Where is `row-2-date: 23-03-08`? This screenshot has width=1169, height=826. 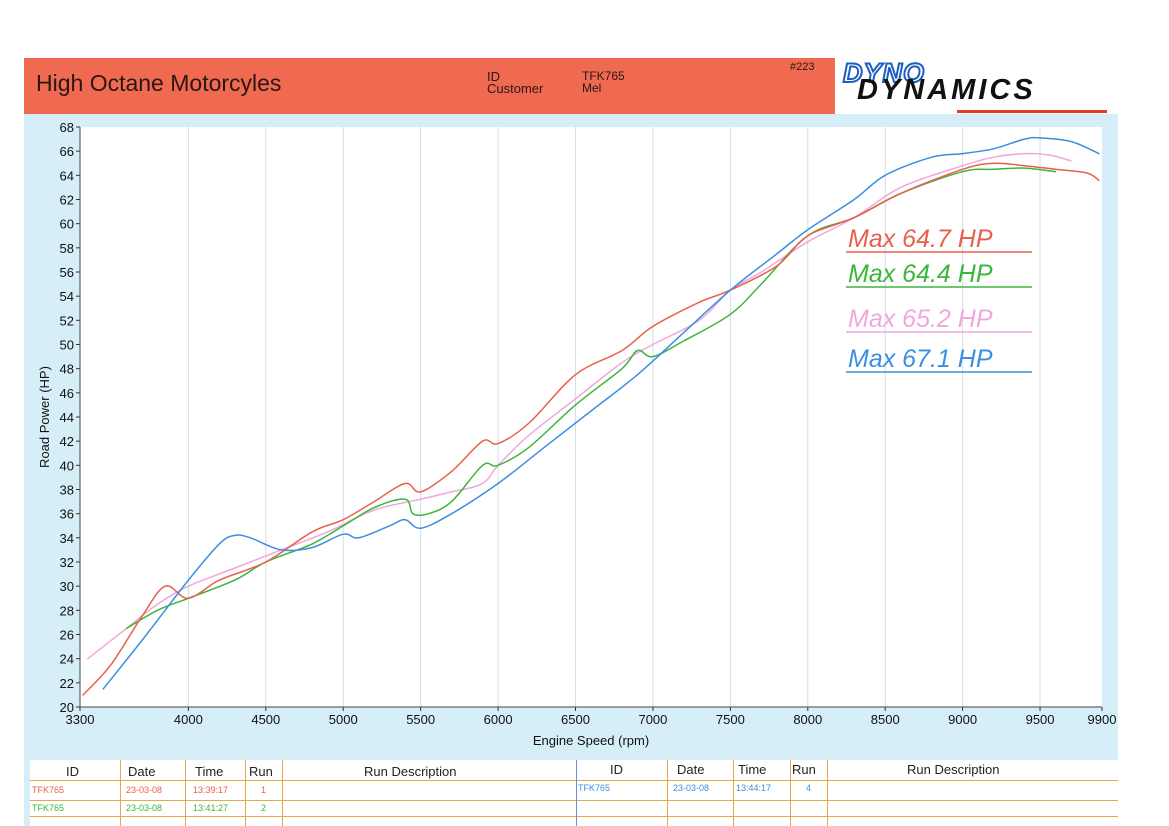
row-2-date: 23-03-08 is located at coordinates (144, 808).